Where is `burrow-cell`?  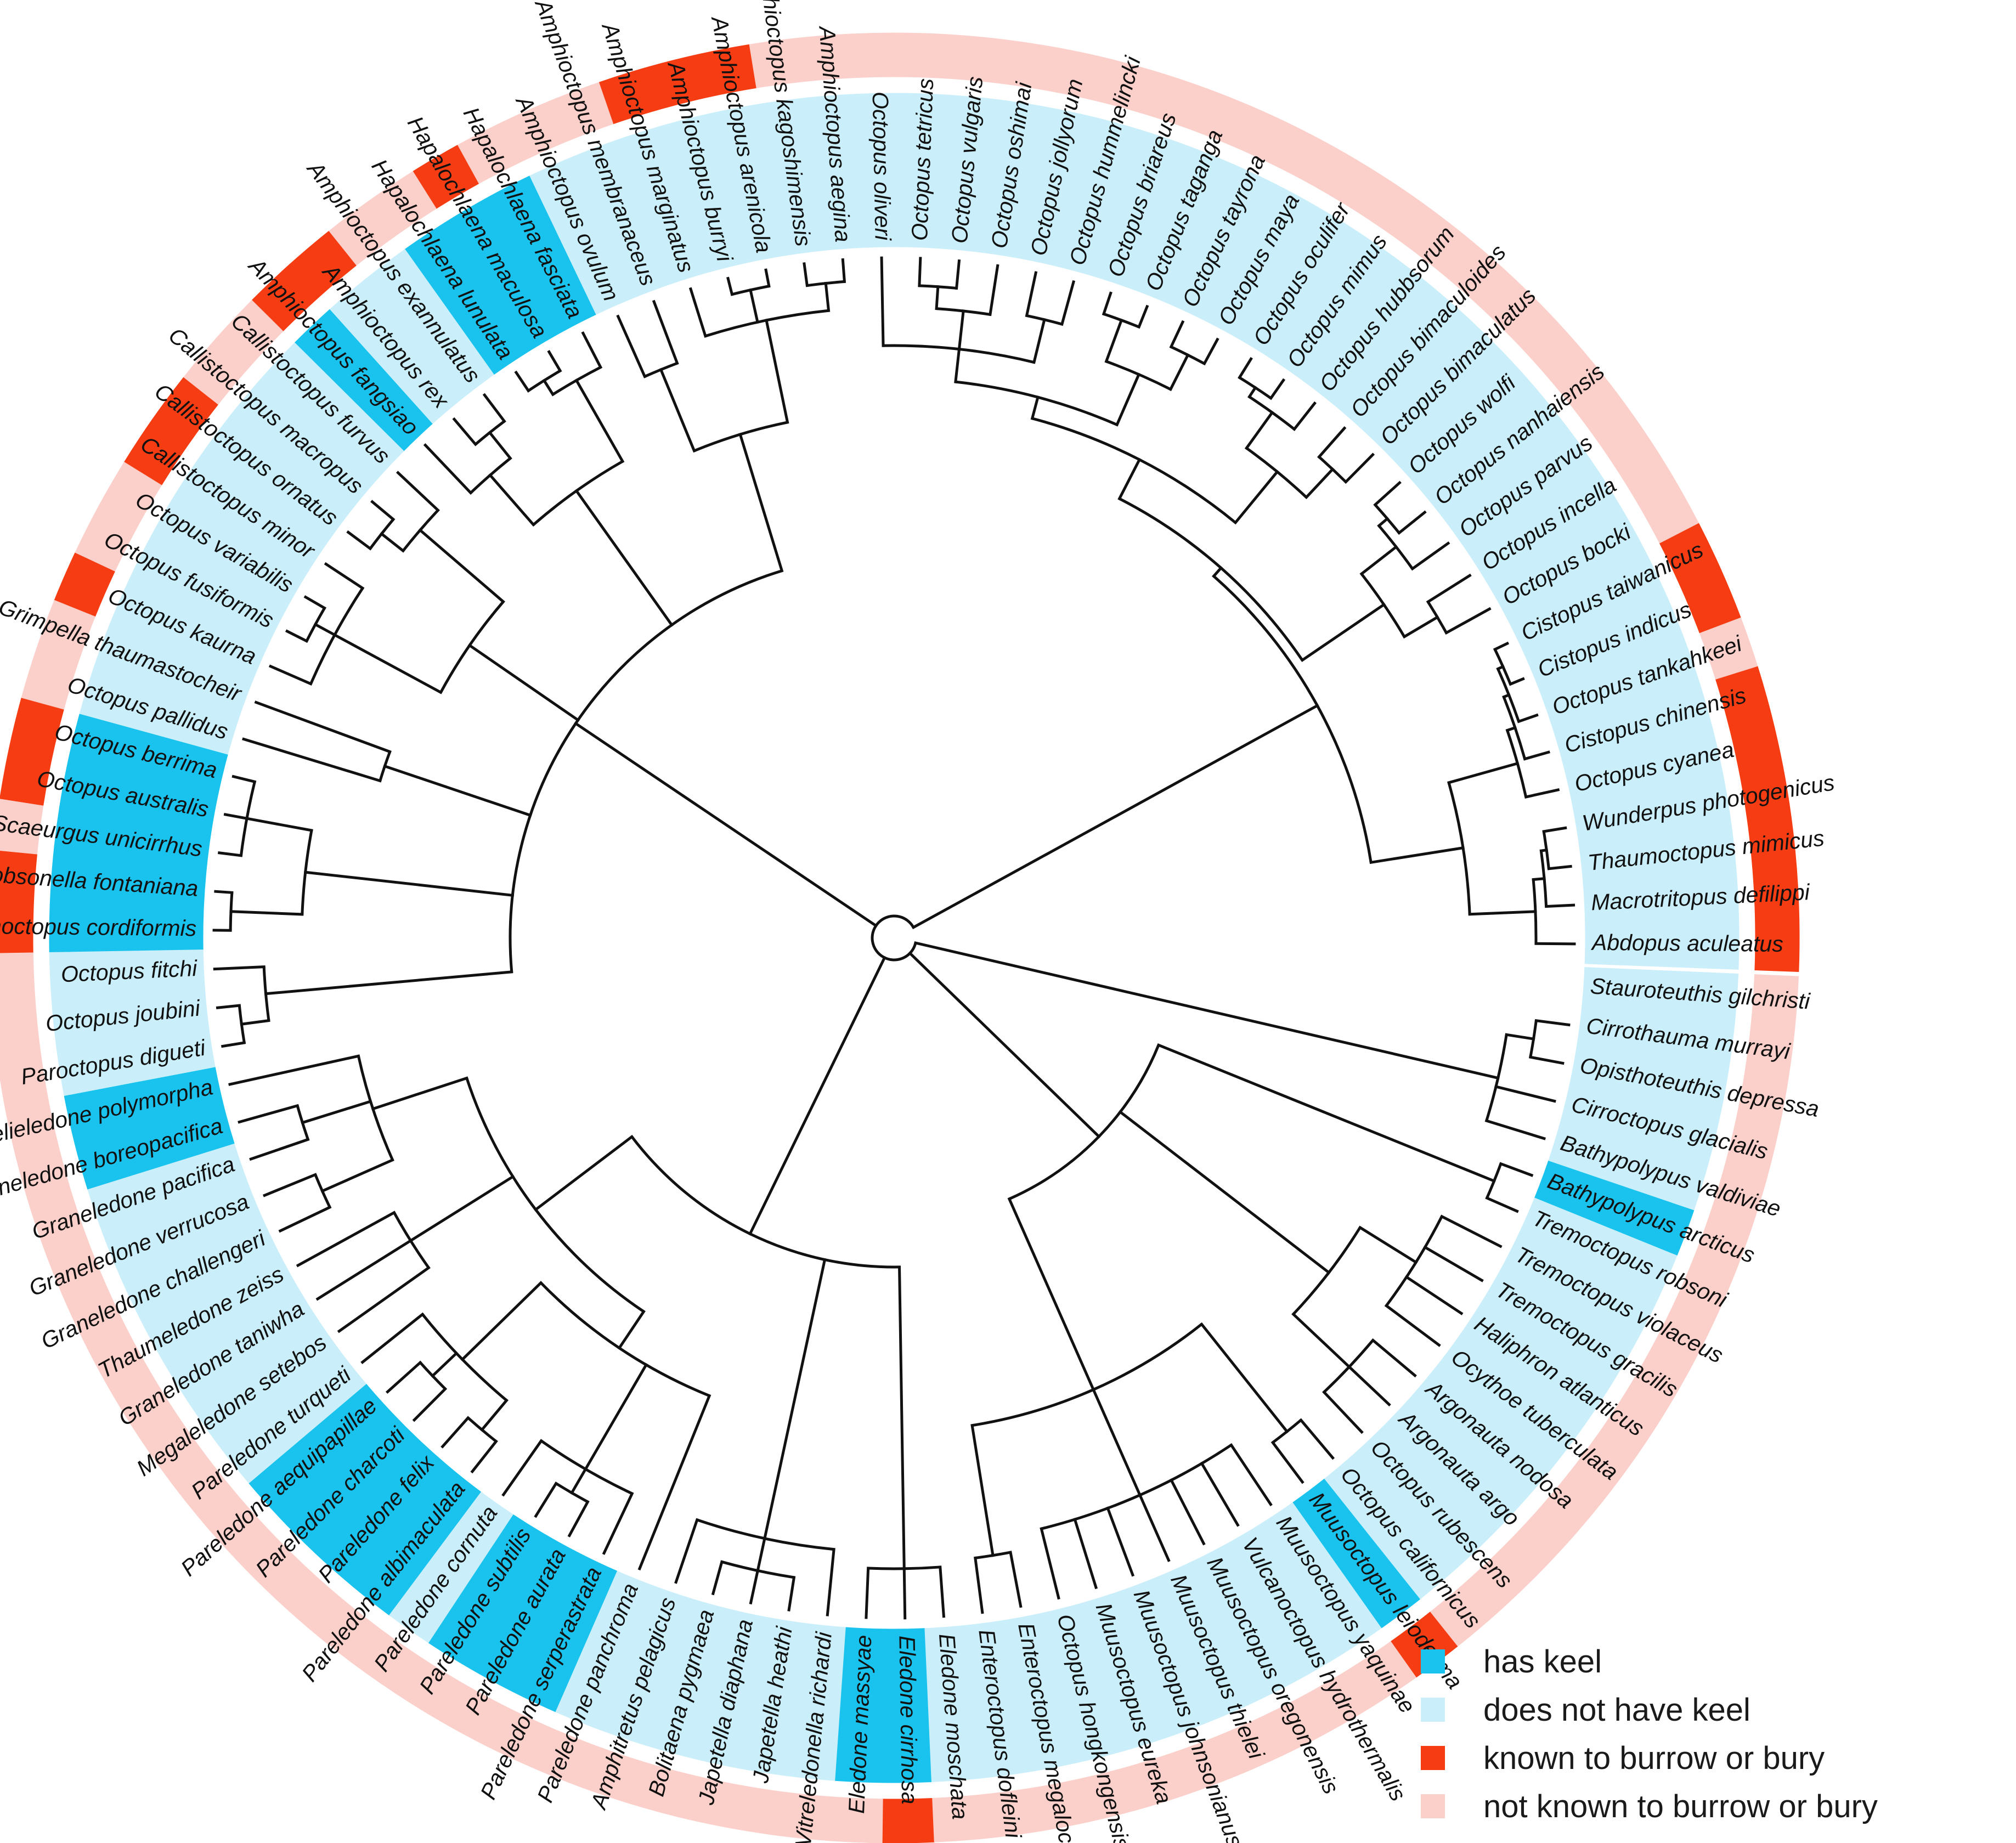 burrow-cell is located at coordinates (757, 1810).